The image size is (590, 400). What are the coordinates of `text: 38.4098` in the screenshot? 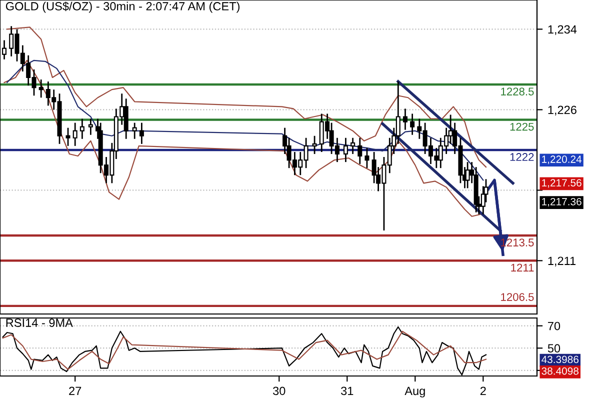 It's located at (560, 371).